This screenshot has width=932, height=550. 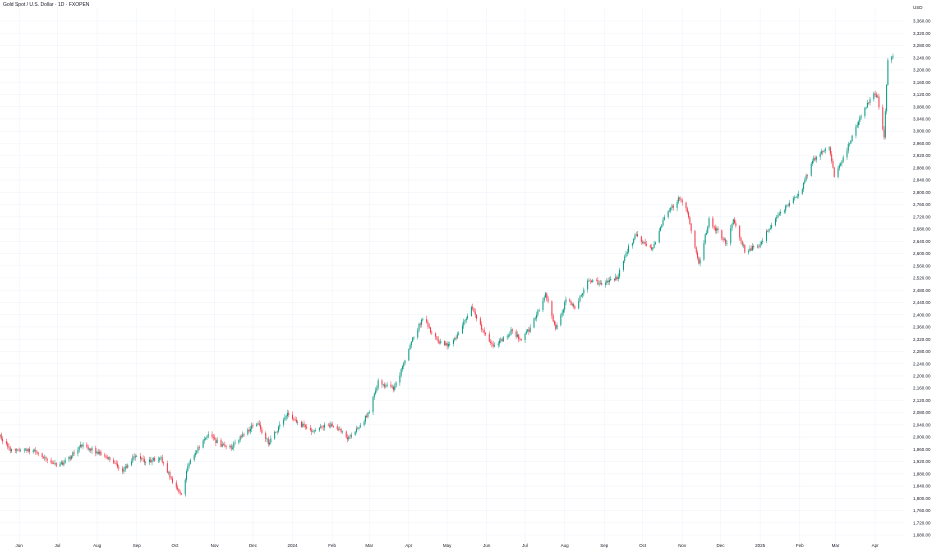 What do you see at coordinates (918, 7) in the screenshot?
I see `currency-label: USD` at bounding box center [918, 7].